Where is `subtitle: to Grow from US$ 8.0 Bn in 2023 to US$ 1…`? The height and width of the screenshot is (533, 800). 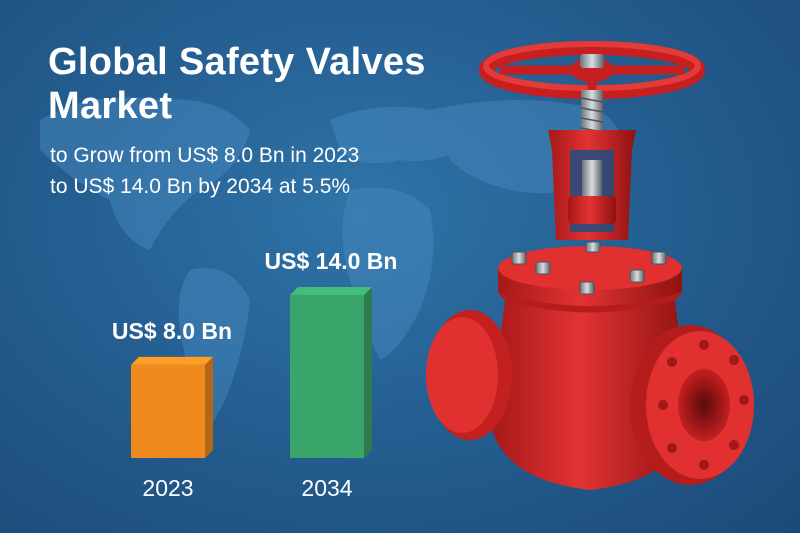 subtitle: to Grow from US$ 8.0 Bn in 2023 to US$ 1… is located at coordinates (204, 171).